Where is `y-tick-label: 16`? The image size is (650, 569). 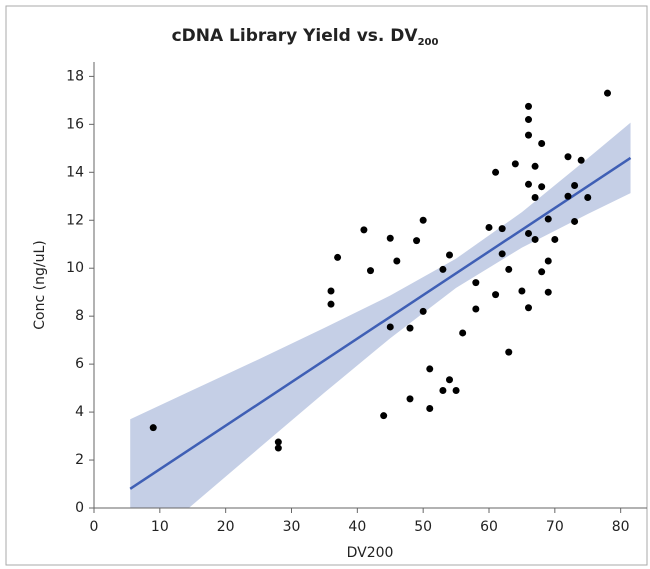
y-tick-label: 16 is located at coordinates (75, 124).